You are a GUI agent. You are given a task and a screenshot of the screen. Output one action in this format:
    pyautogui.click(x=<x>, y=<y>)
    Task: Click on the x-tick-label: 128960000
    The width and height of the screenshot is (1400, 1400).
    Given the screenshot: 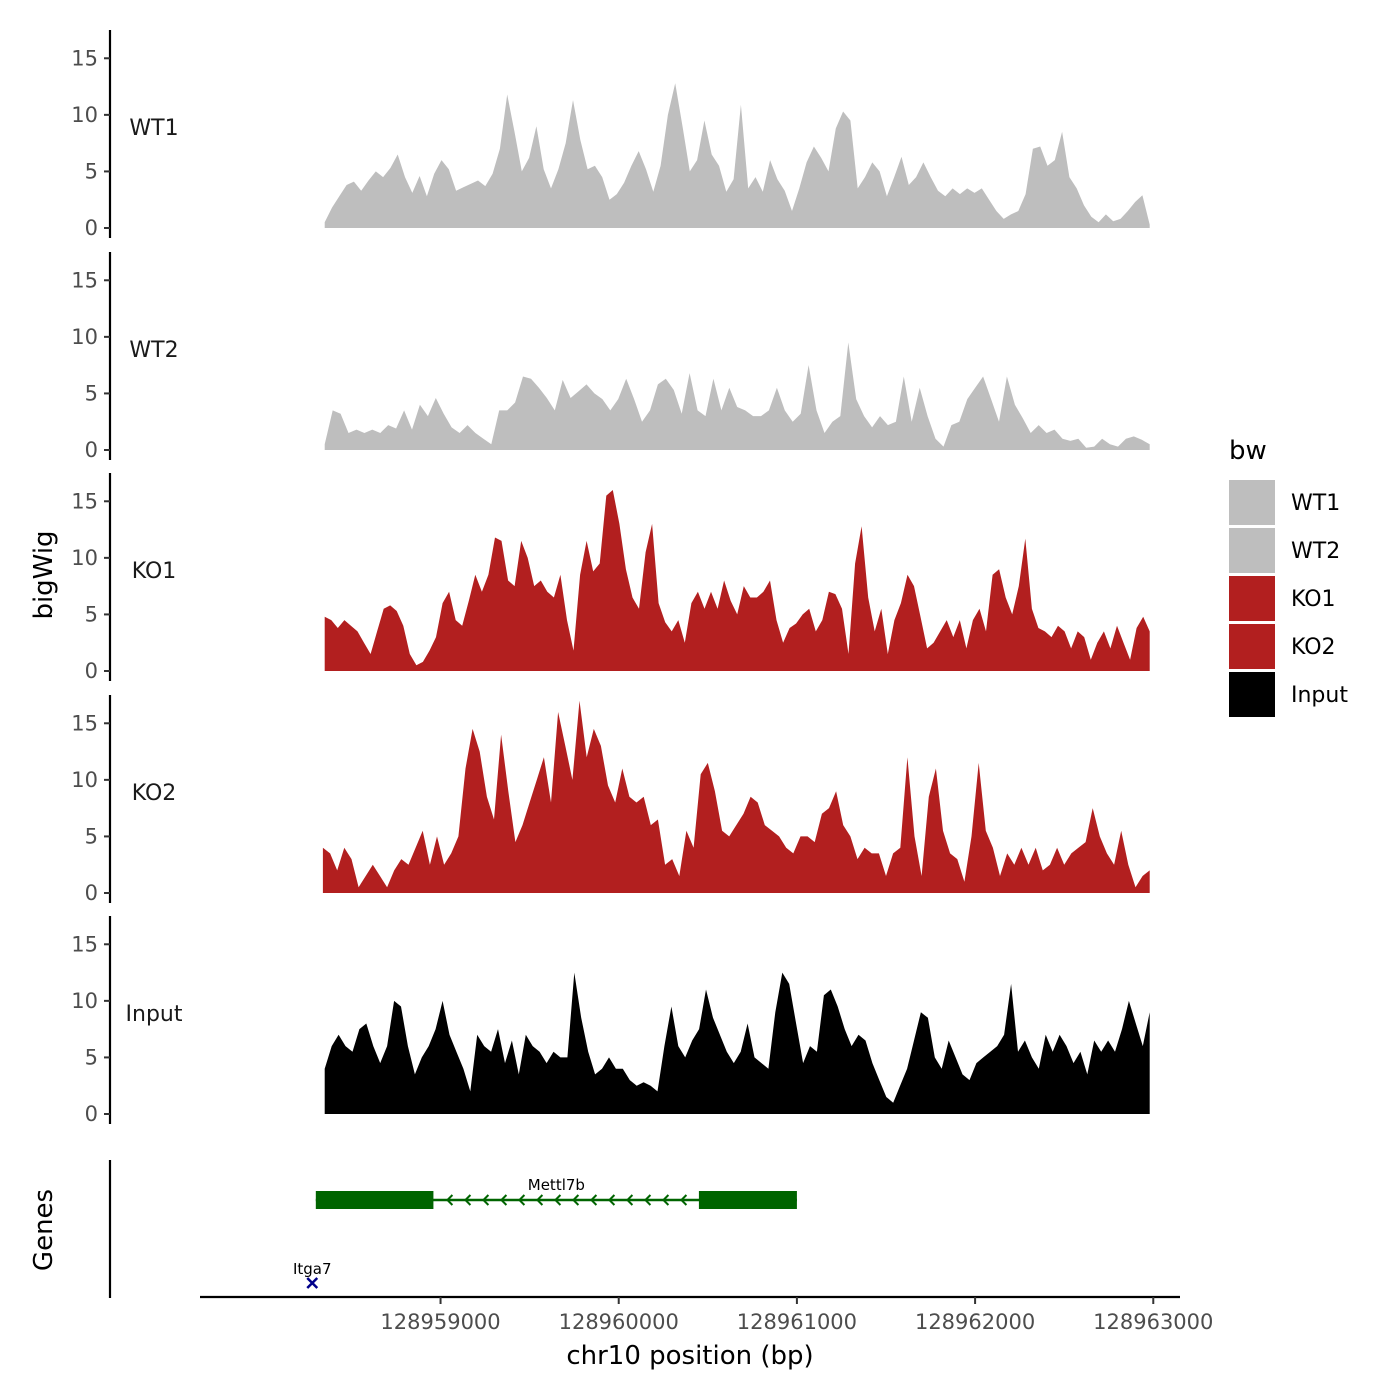 What is the action you would take?
    pyautogui.click(x=619, y=1322)
    